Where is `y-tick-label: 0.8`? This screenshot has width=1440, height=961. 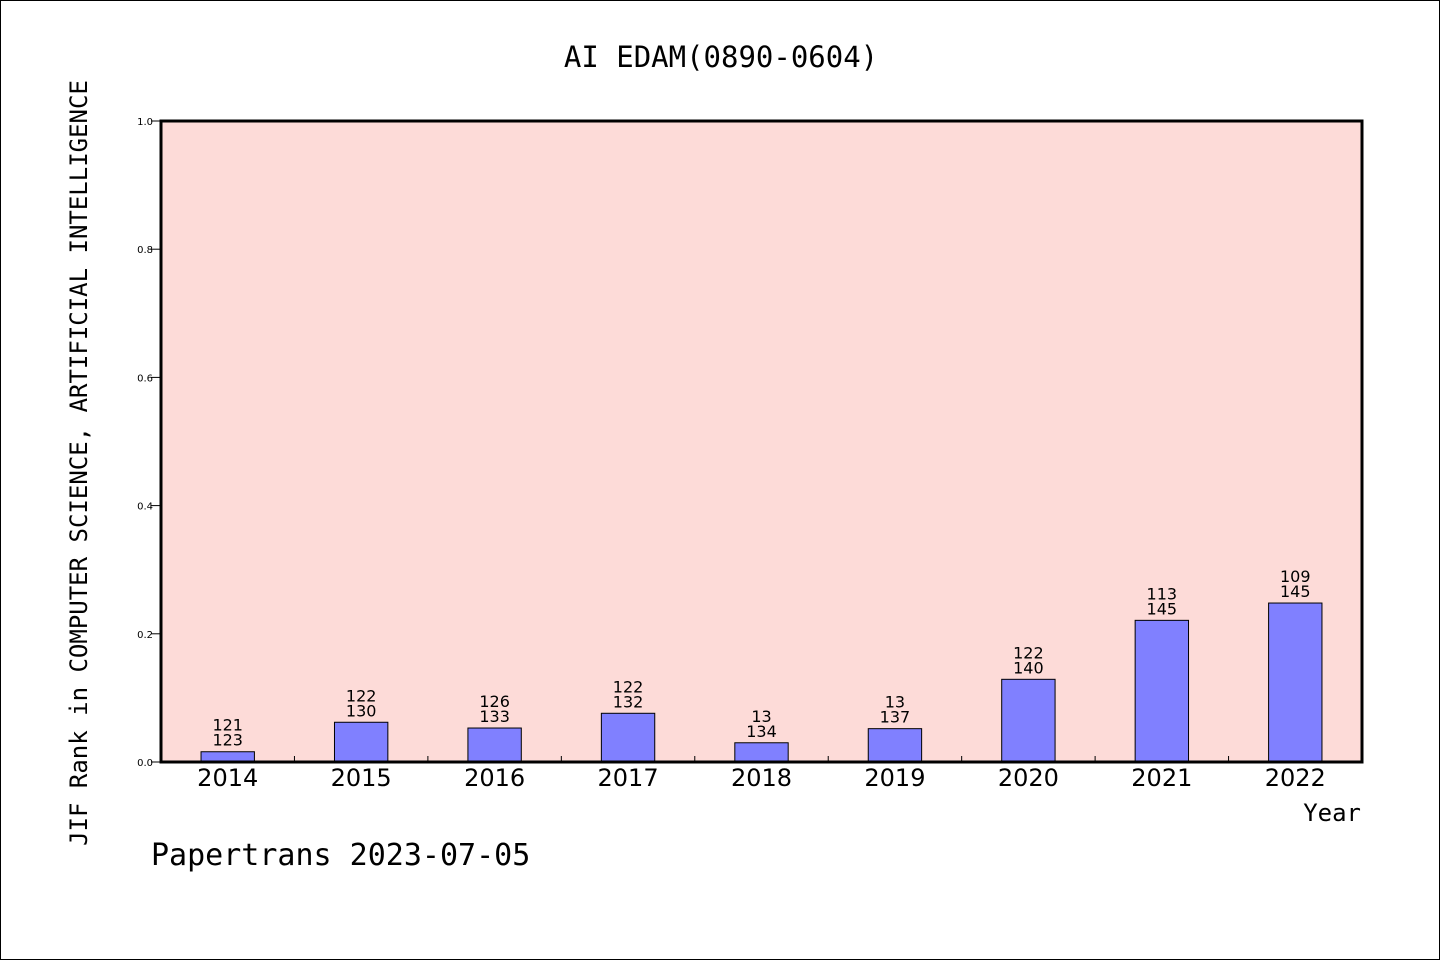 y-tick-label: 0.8 is located at coordinates (145, 250).